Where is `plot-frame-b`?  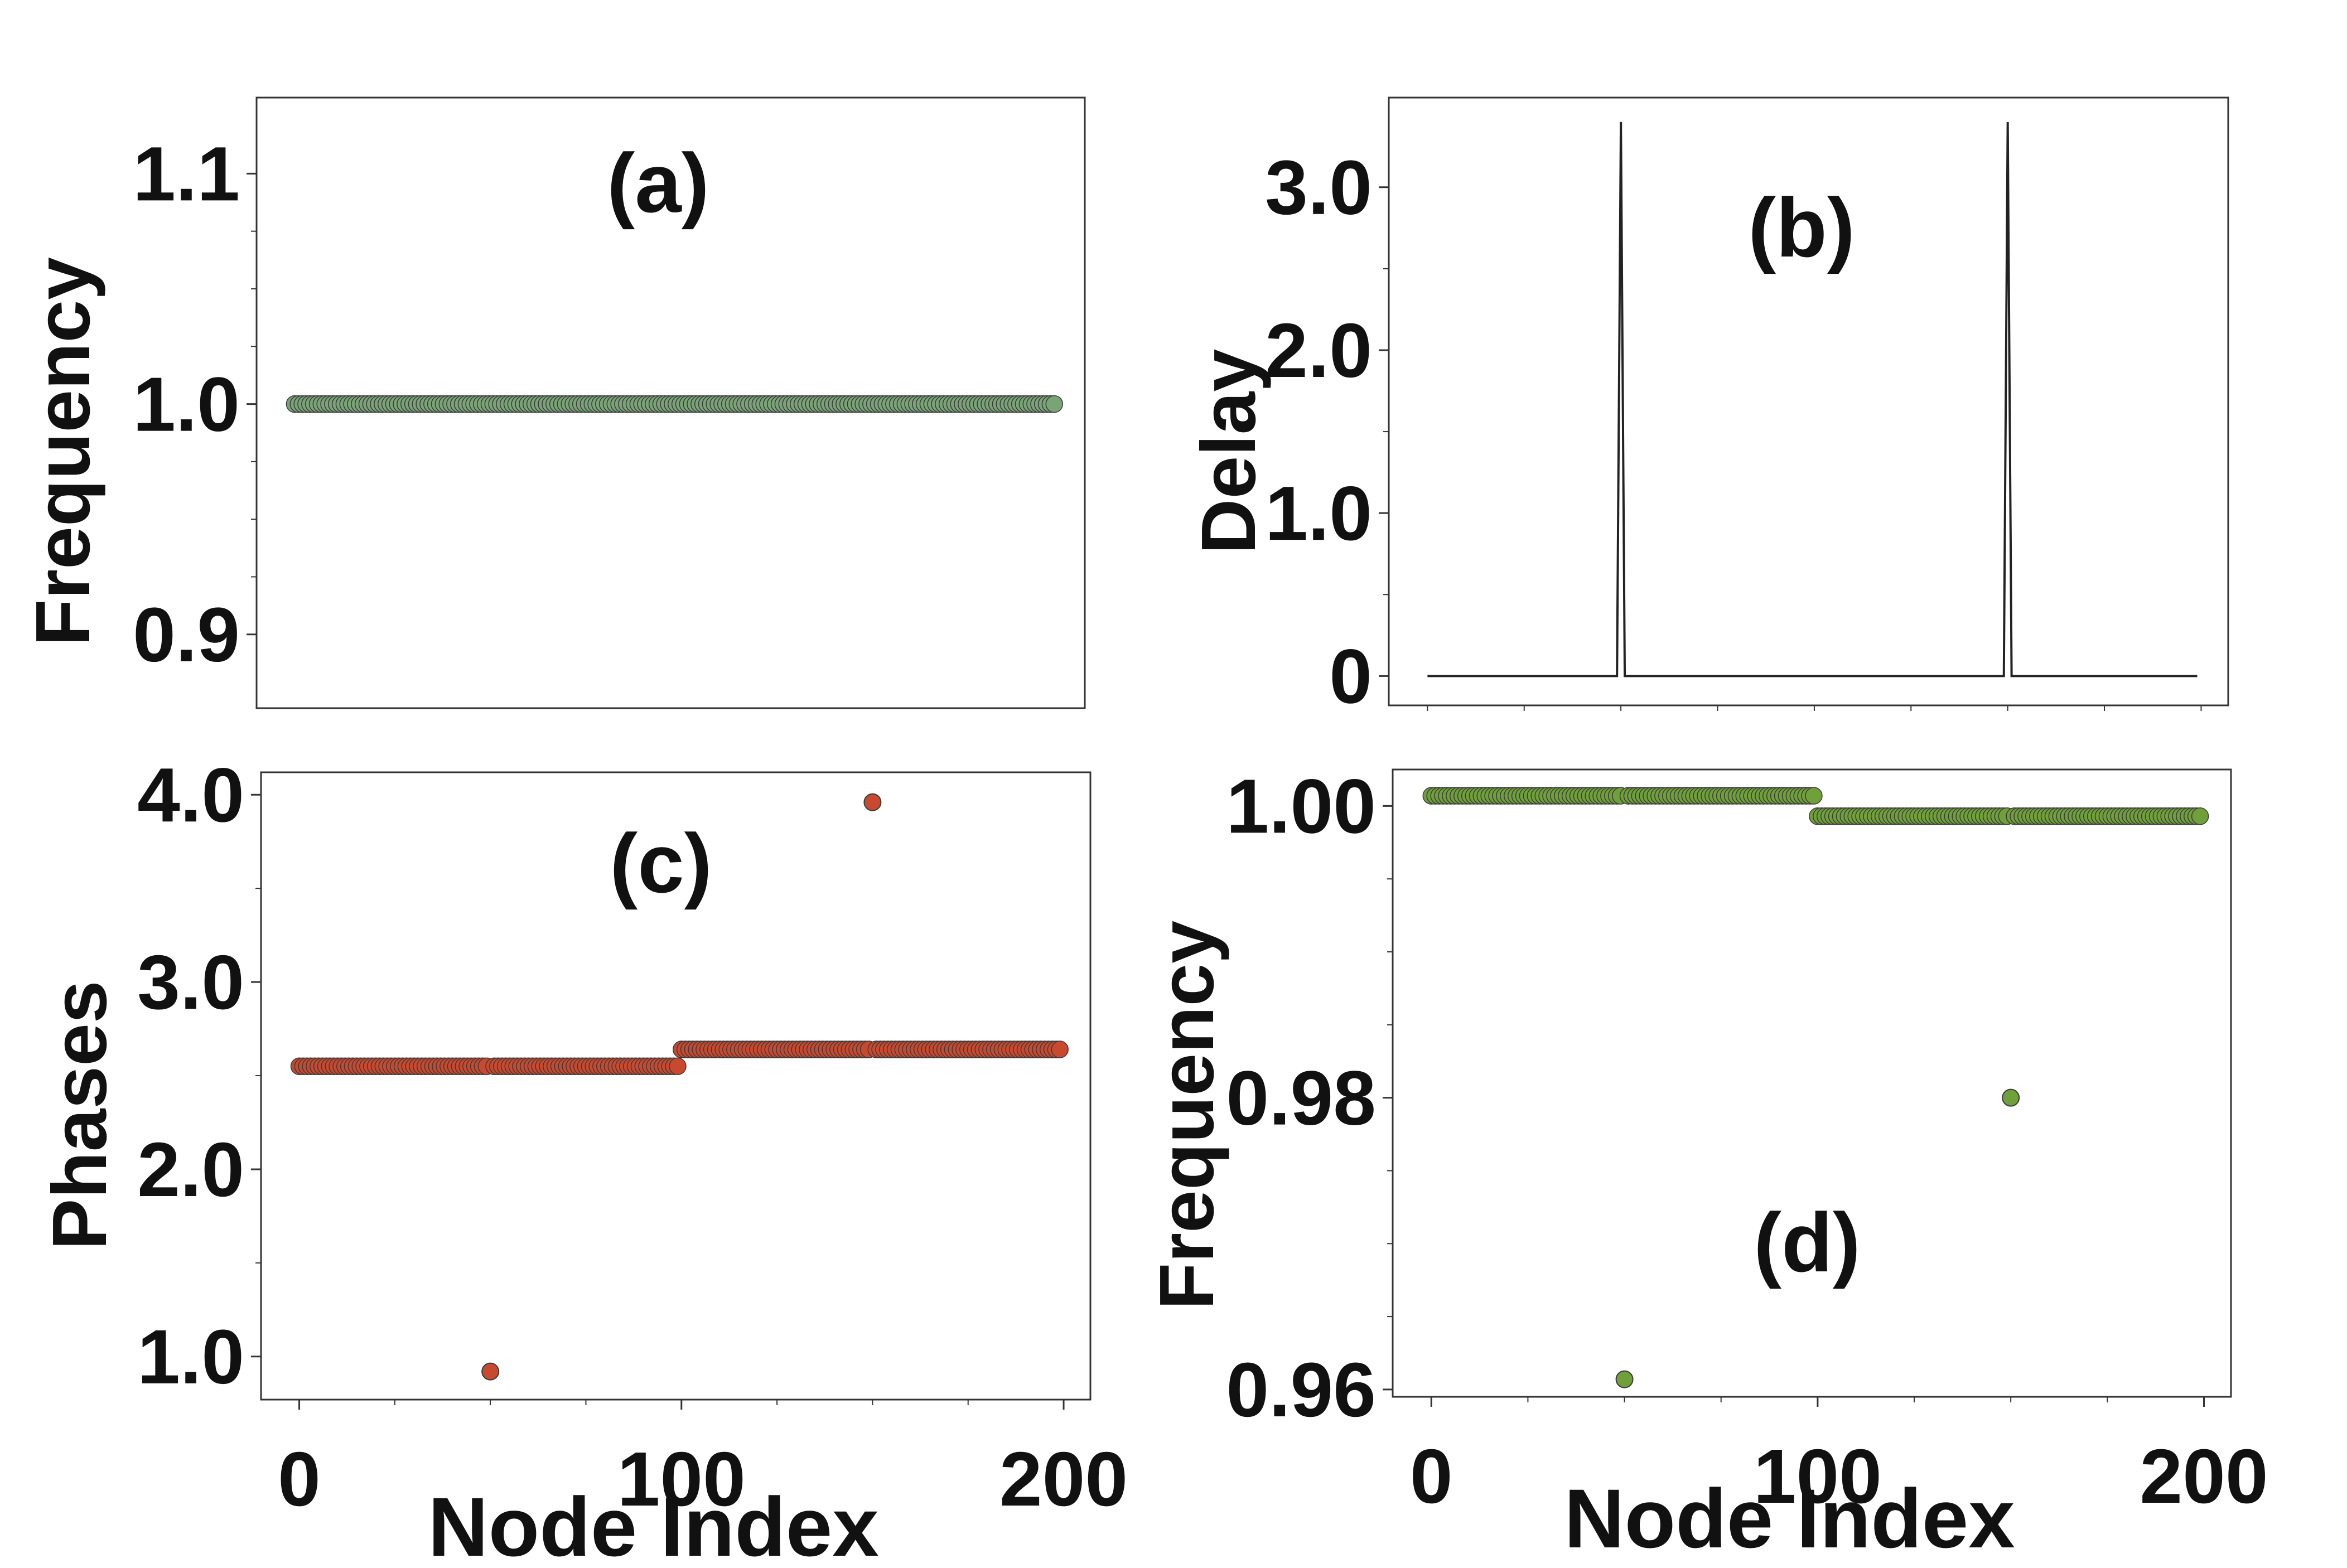
plot-frame-b is located at coordinates (1809, 401).